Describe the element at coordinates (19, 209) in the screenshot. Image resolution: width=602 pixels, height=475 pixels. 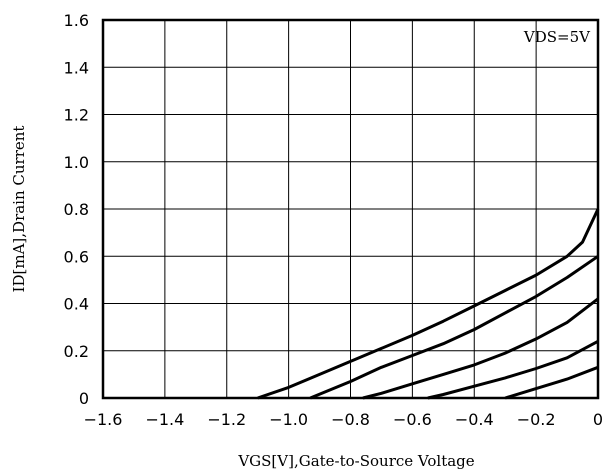
I see `y-axis-label: ID[mA],Drain Current` at that location.